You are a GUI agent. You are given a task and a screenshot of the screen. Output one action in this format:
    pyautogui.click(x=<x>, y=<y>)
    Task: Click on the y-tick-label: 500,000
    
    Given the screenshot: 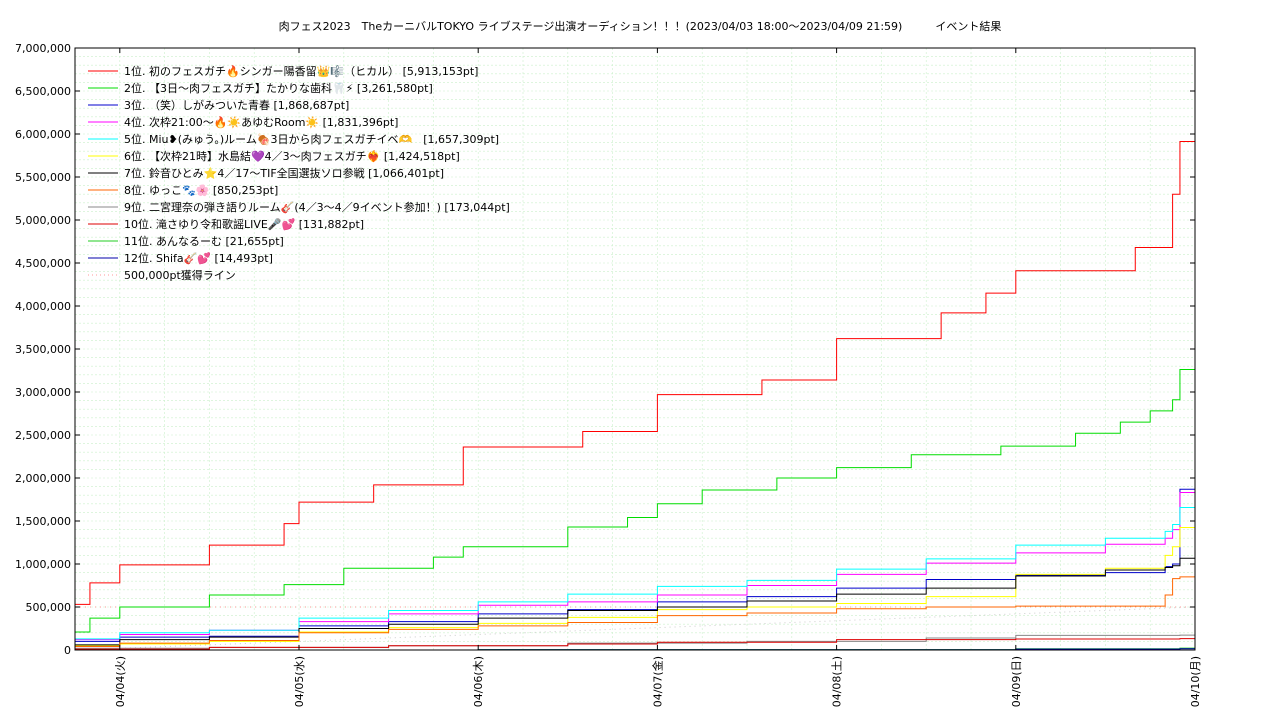 What is the action you would take?
    pyautogui.click(x=49, y=607)
    